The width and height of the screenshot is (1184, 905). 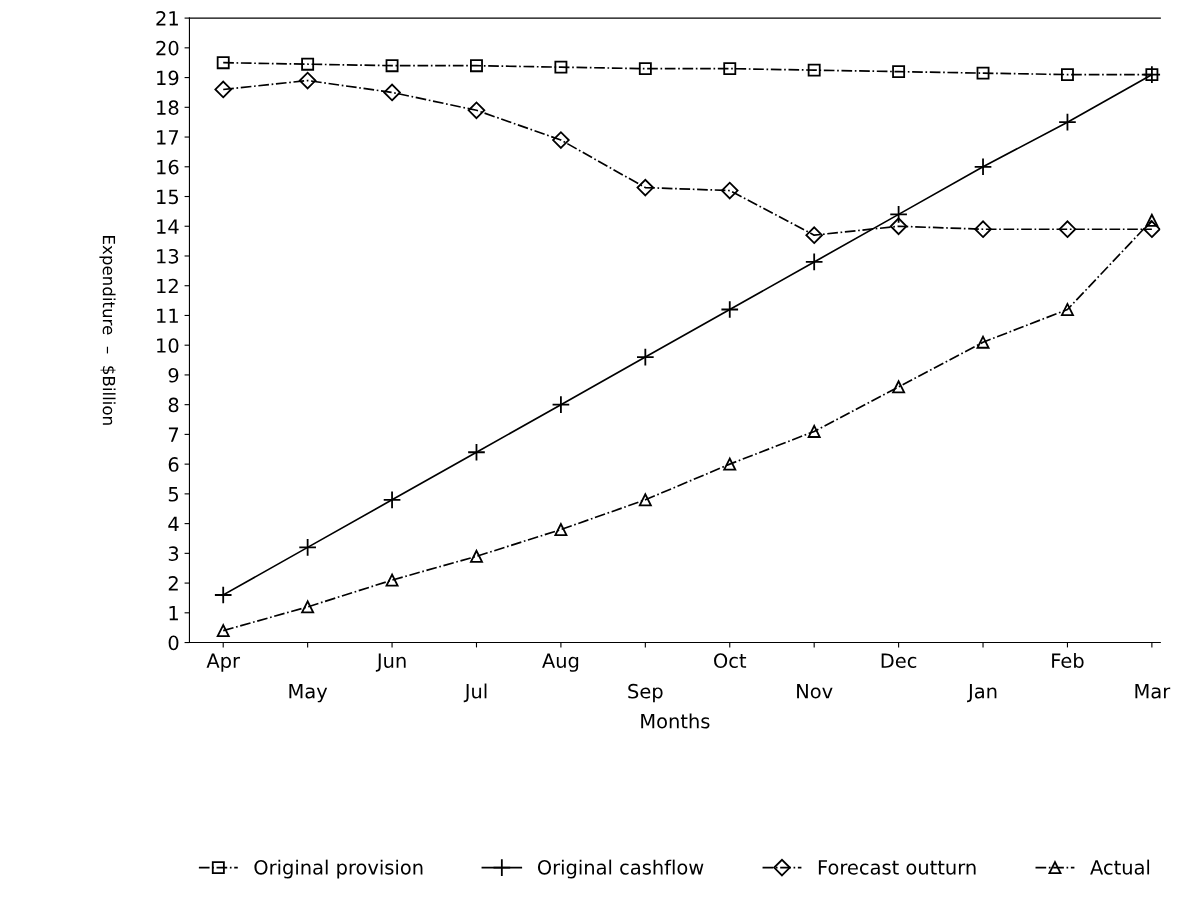 What do you see at coordinates (475, 693) in the screenshot?
I see `x-tick-label: Jul` at bounding box center [475, 693].